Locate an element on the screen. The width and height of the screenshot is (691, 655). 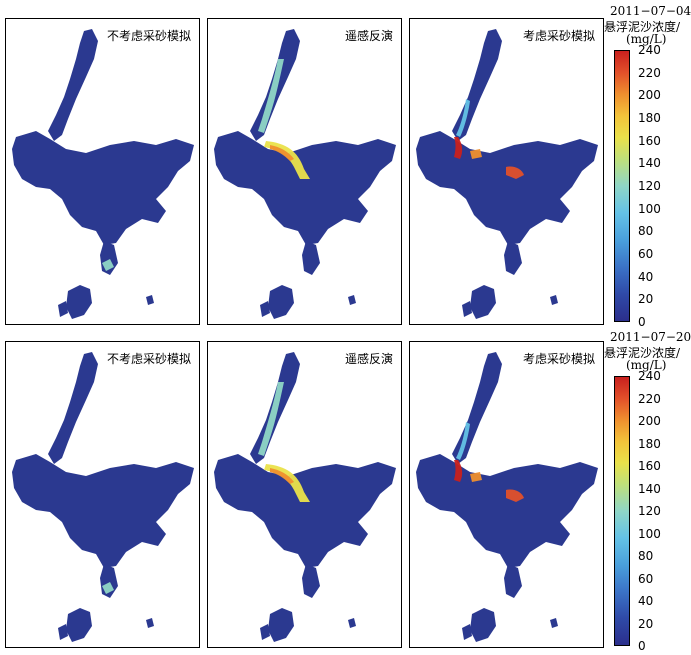
map-panel-r2-rs: 遥感反演 is located at coordinates (304, 494).